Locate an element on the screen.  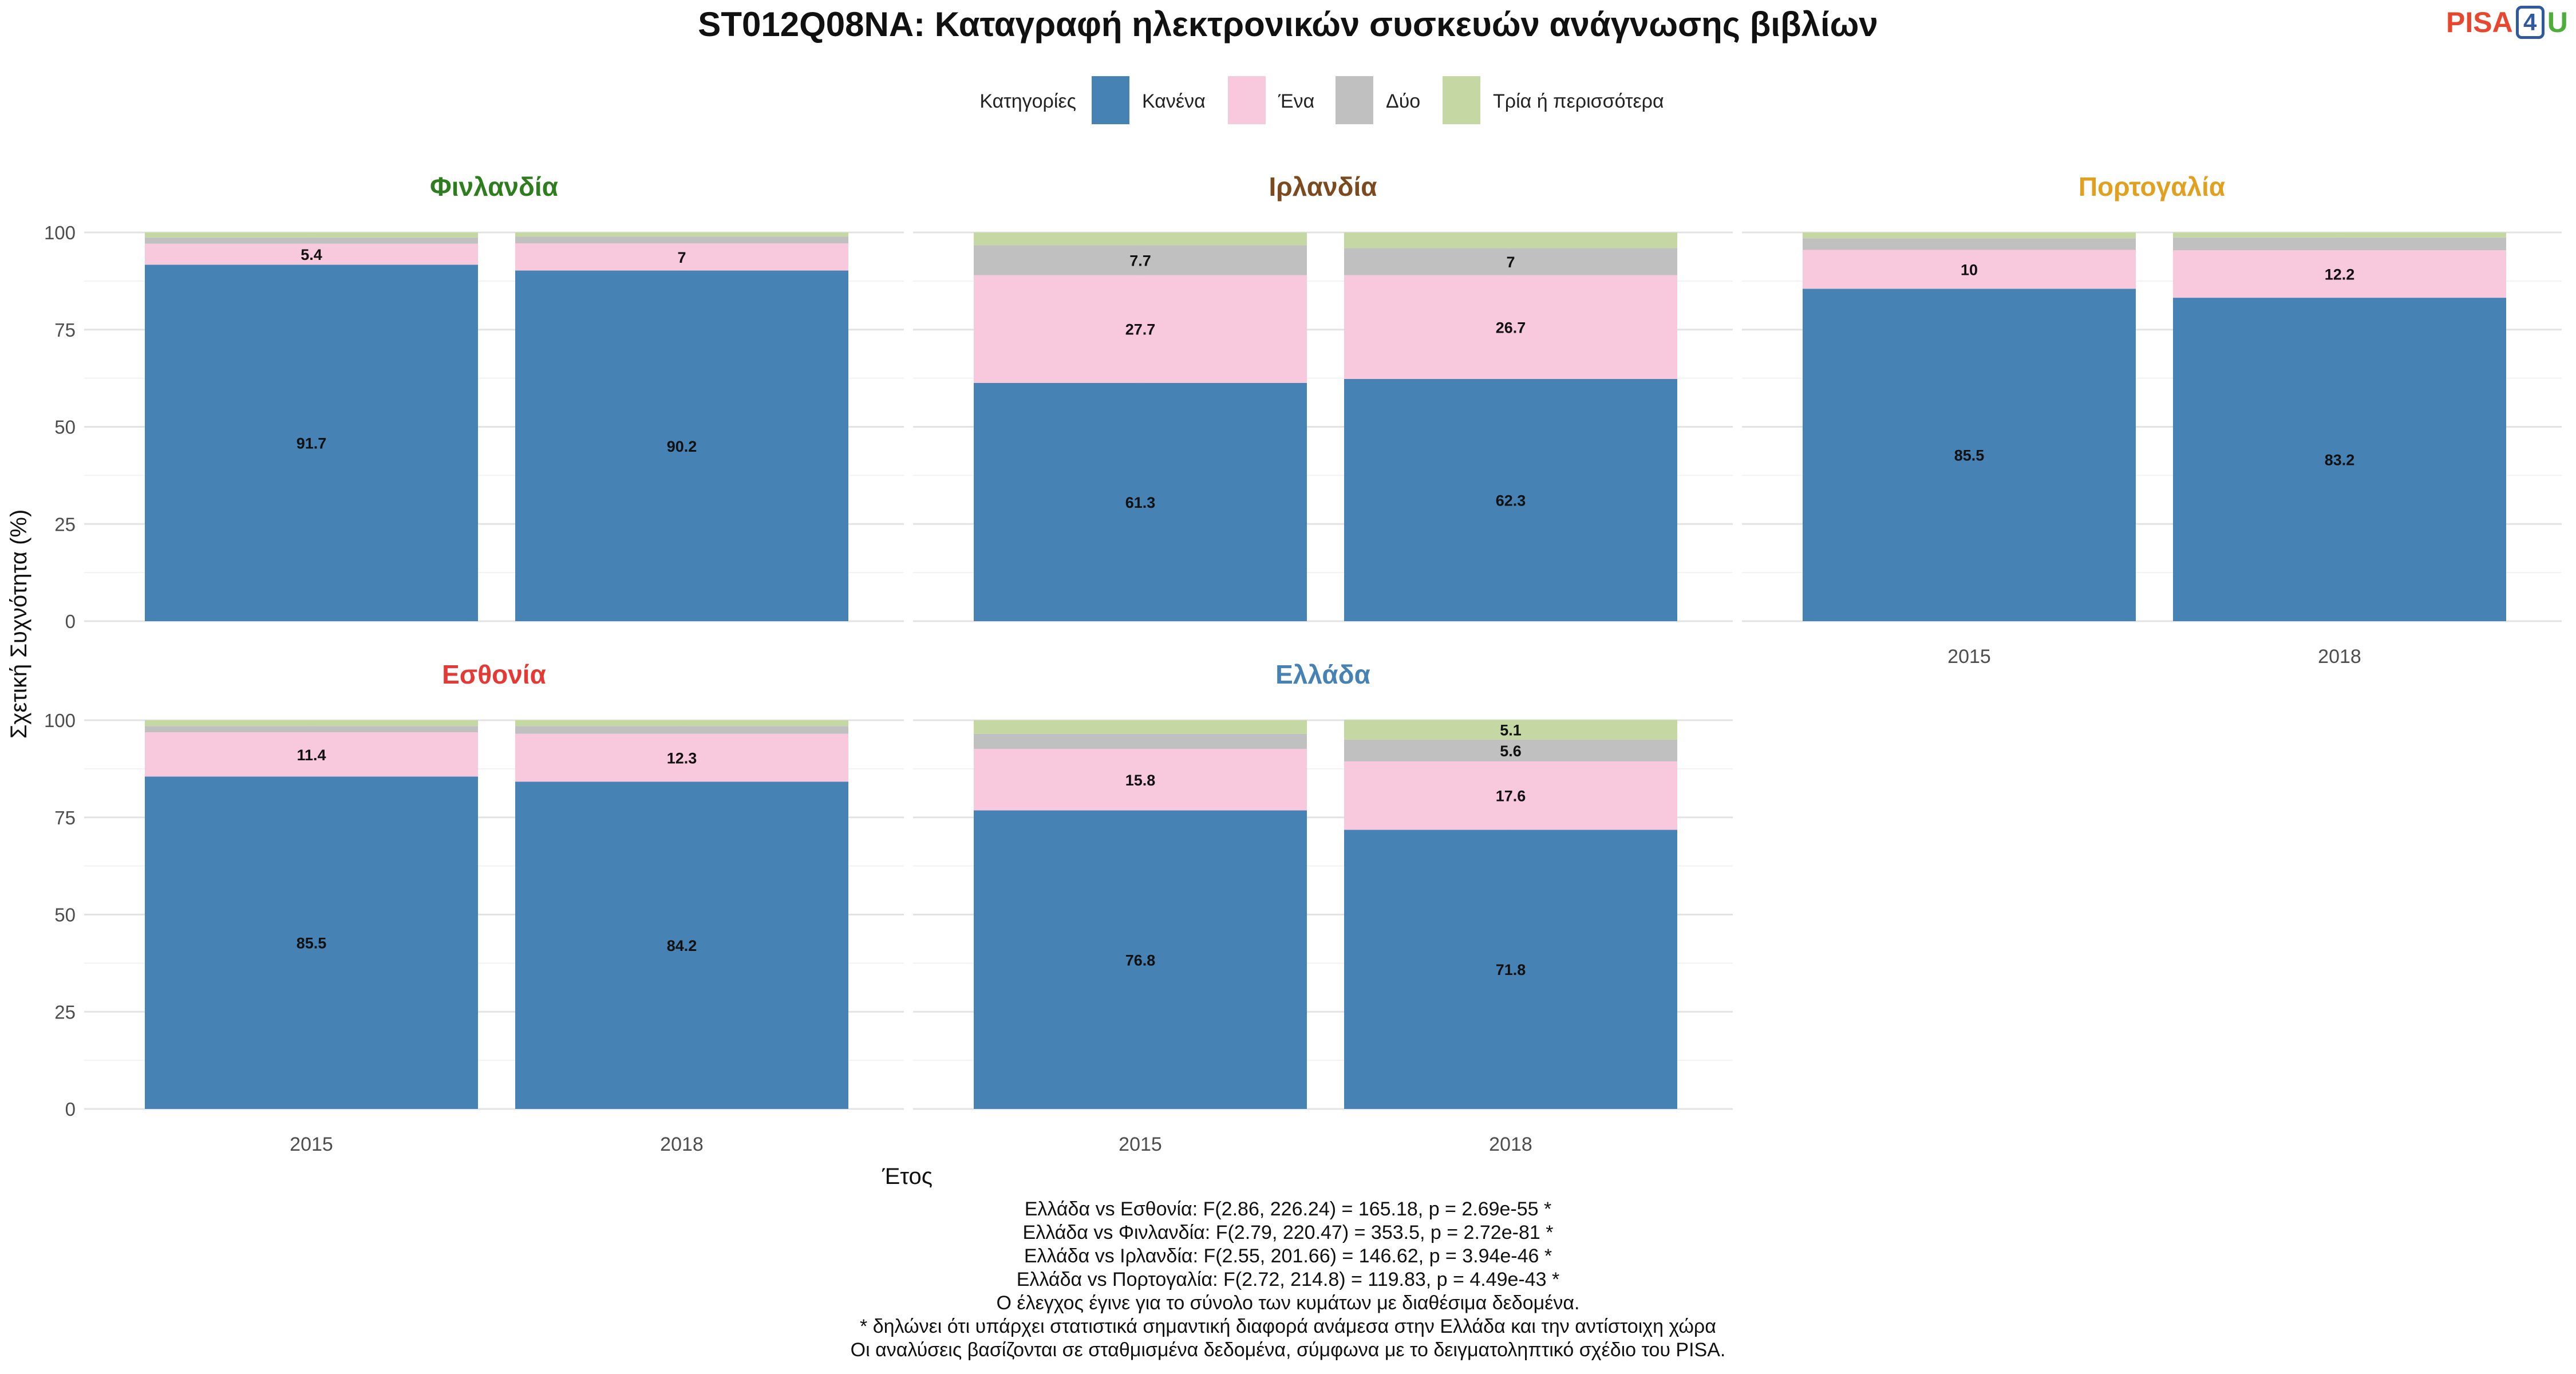
data-label: 90.2 is located at coordinates (682, 446).